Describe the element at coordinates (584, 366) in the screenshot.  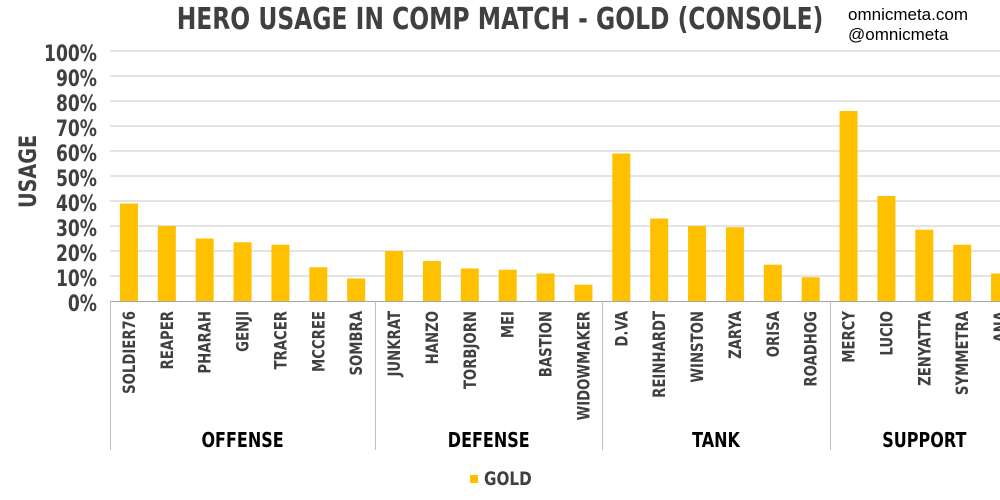
I see `x-tick-label: WIDOWMAKER` at that location.